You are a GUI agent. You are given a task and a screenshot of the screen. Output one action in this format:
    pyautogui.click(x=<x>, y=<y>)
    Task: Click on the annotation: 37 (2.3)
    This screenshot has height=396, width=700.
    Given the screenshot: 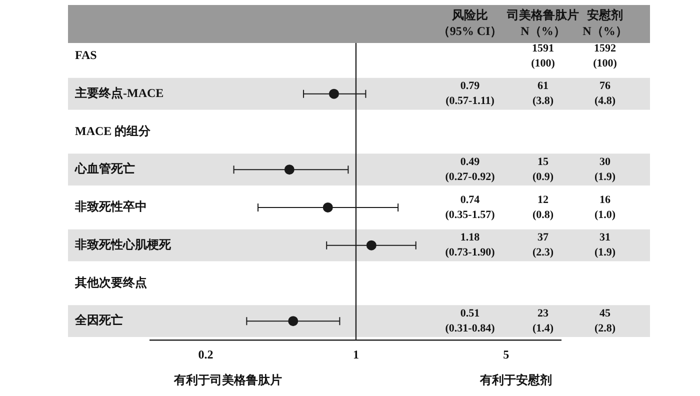 What is the action you would take?
    pyautogui.click(x=543, y=245)
    